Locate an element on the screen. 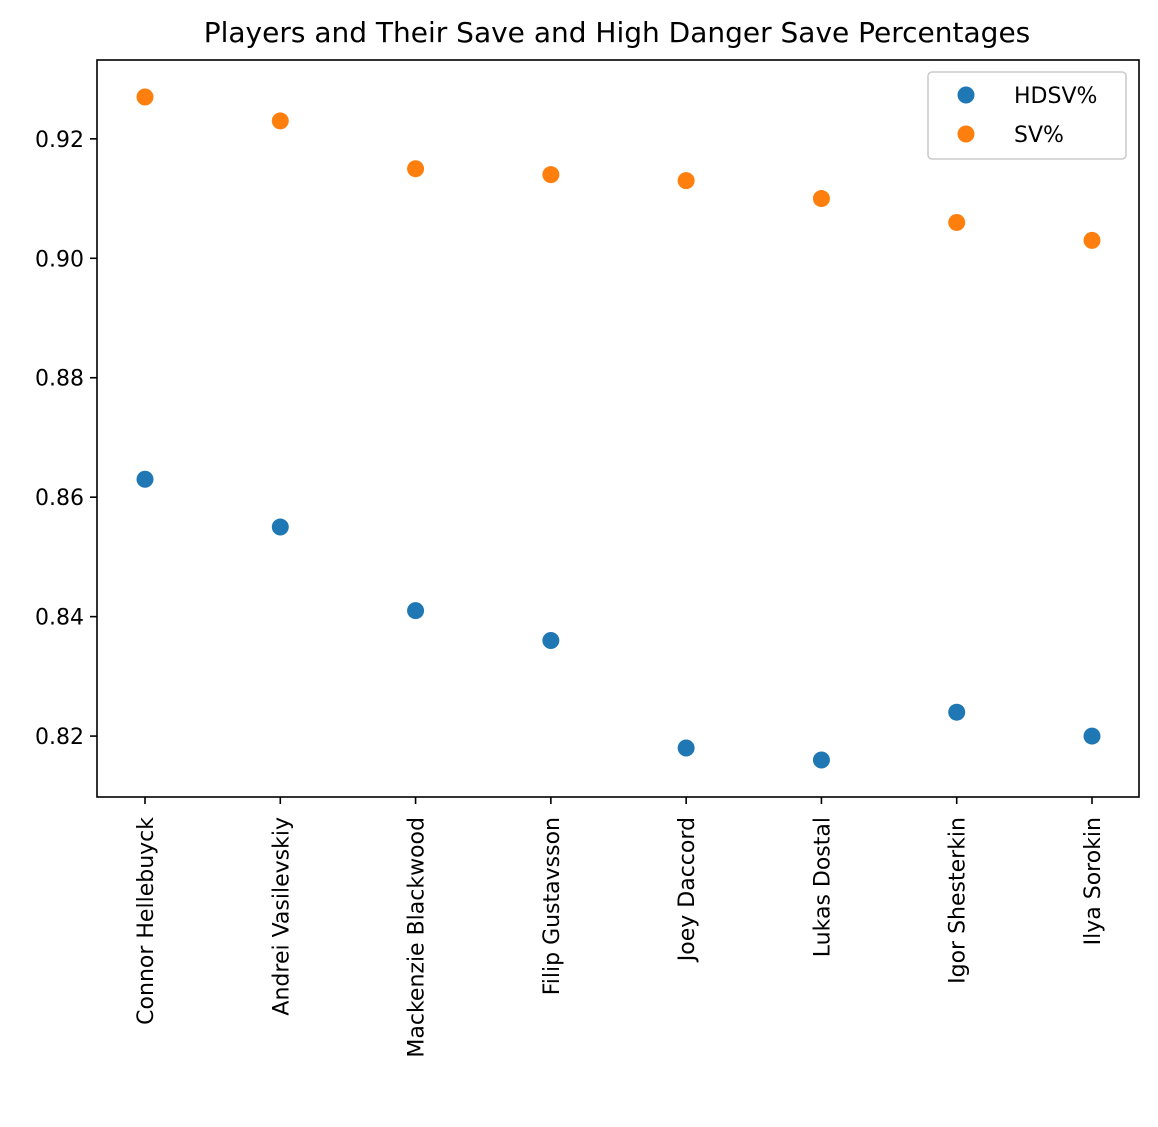 This screenshot has height=1127, width=1158. x-tick-label: Lukas Dostal is located at coordinates (822, 887).